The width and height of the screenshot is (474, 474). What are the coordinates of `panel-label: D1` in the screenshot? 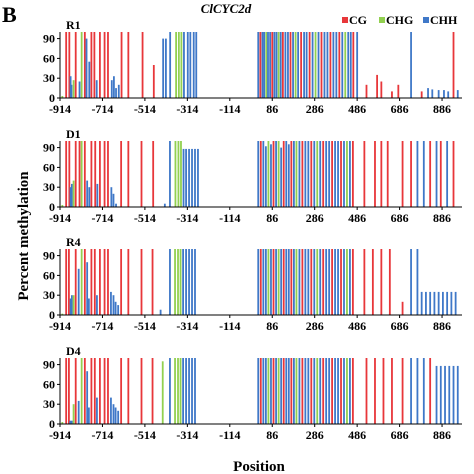 It's located at (73, 134).